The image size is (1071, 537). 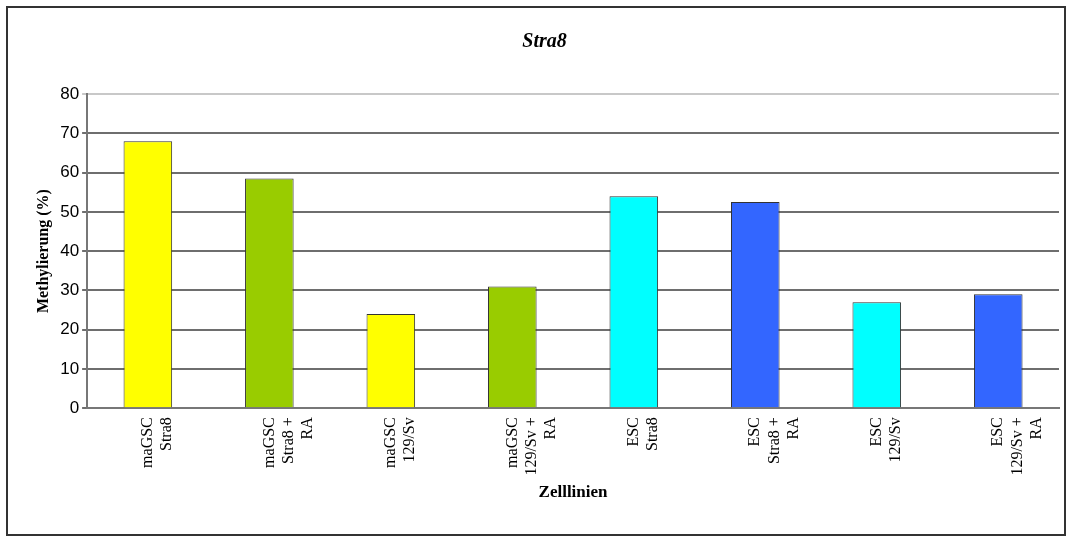 I want to click on y-axis-title: Methylierung (%), so click(x=42, y=251).